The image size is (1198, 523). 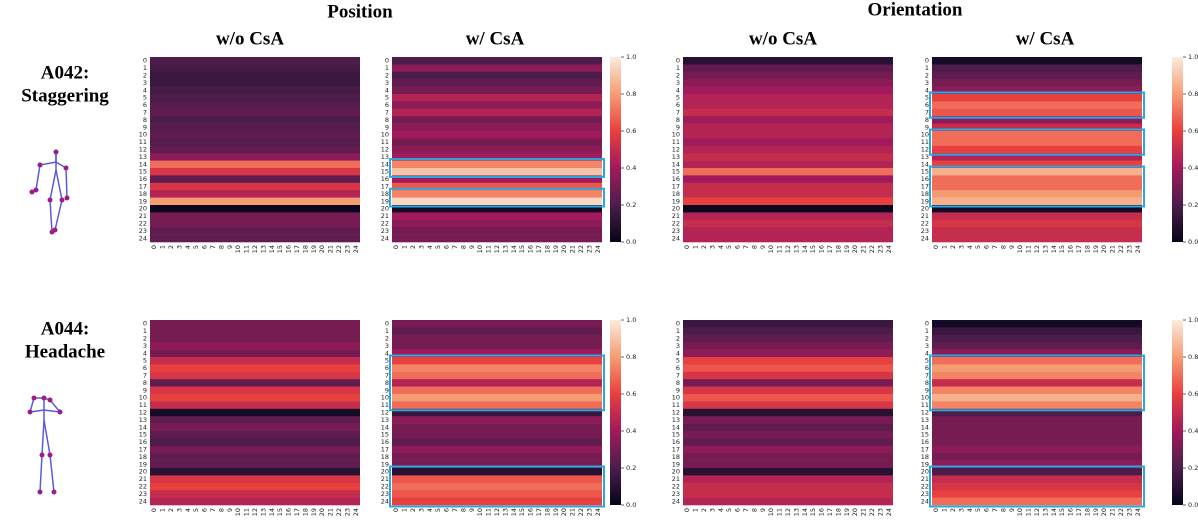 What do you see at coordinates (925, 135) in the screenshot?
I see `y-tick-label: 10` at bounding box center [925, 135].